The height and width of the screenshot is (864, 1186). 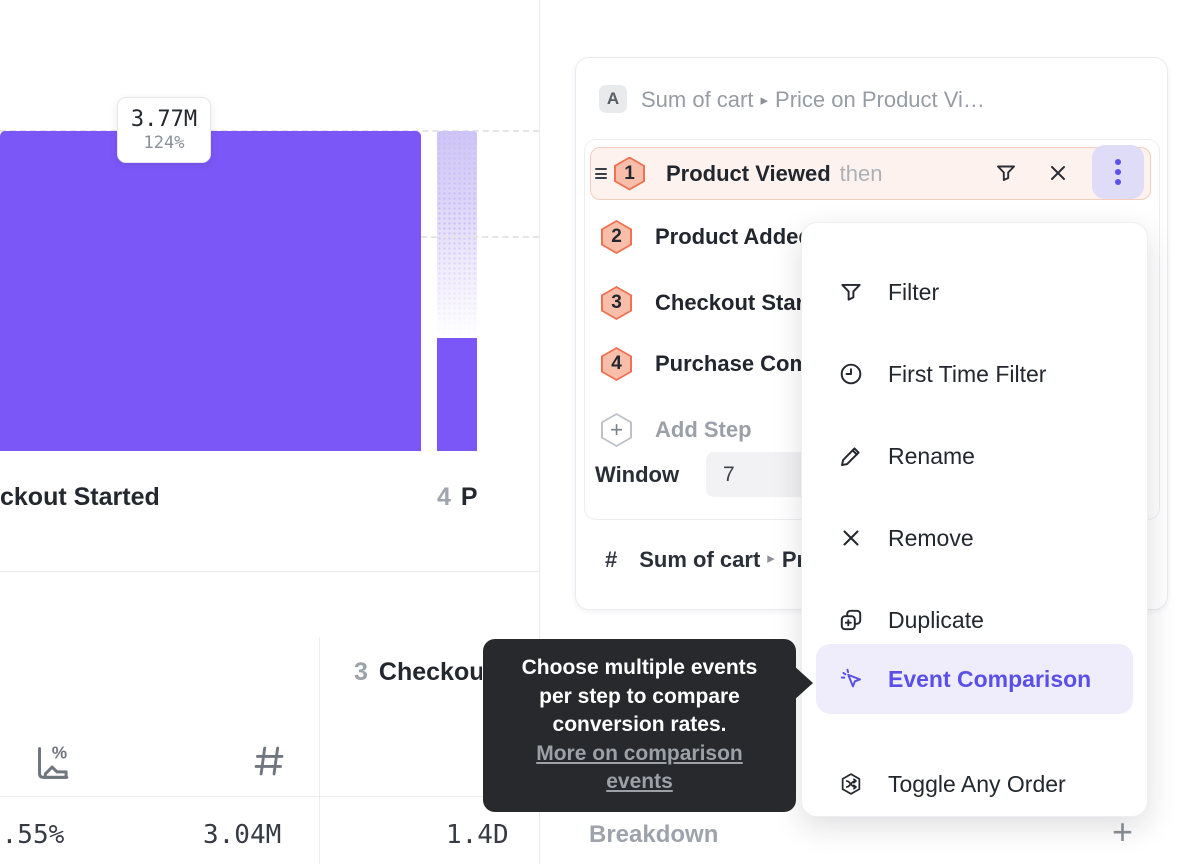 What do you see at coordinates (729, 474) in the screenshot?
I see `window-value: 7` at bounding box center [729, 474].